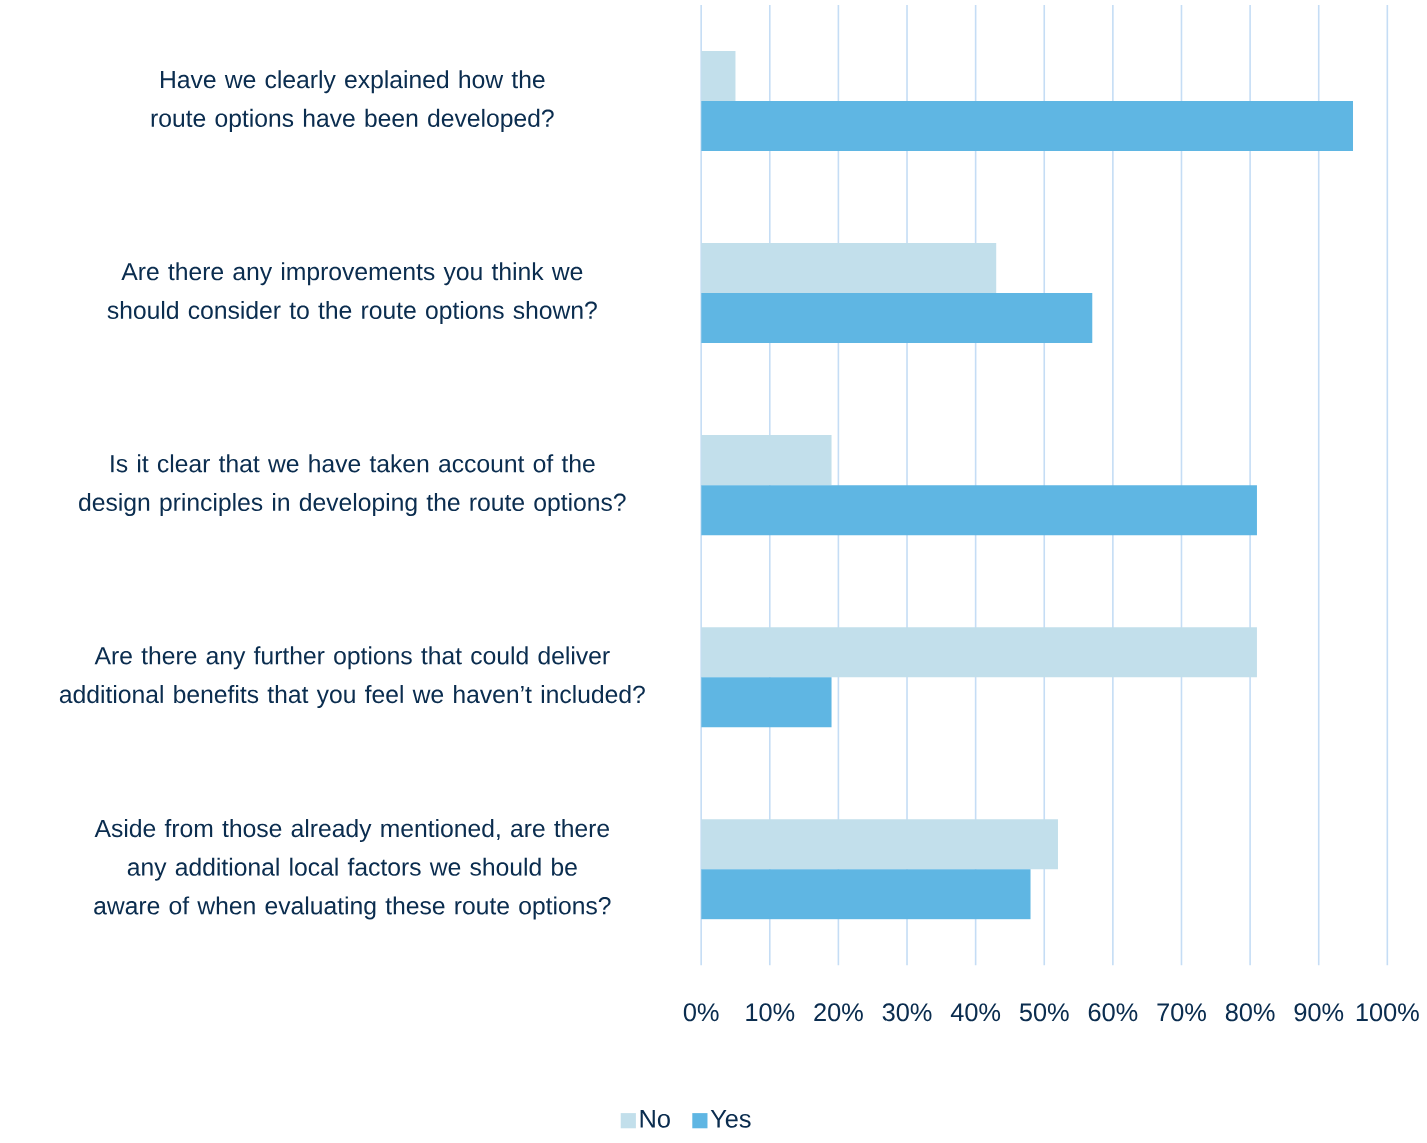 Image resolution: width=1427 pixels, height=1143 pixels. What do you see at coordinates (1113, 1012) in the screenshot?
I see `x-tick-label: 60%` at bounding box center [1113, 1012].